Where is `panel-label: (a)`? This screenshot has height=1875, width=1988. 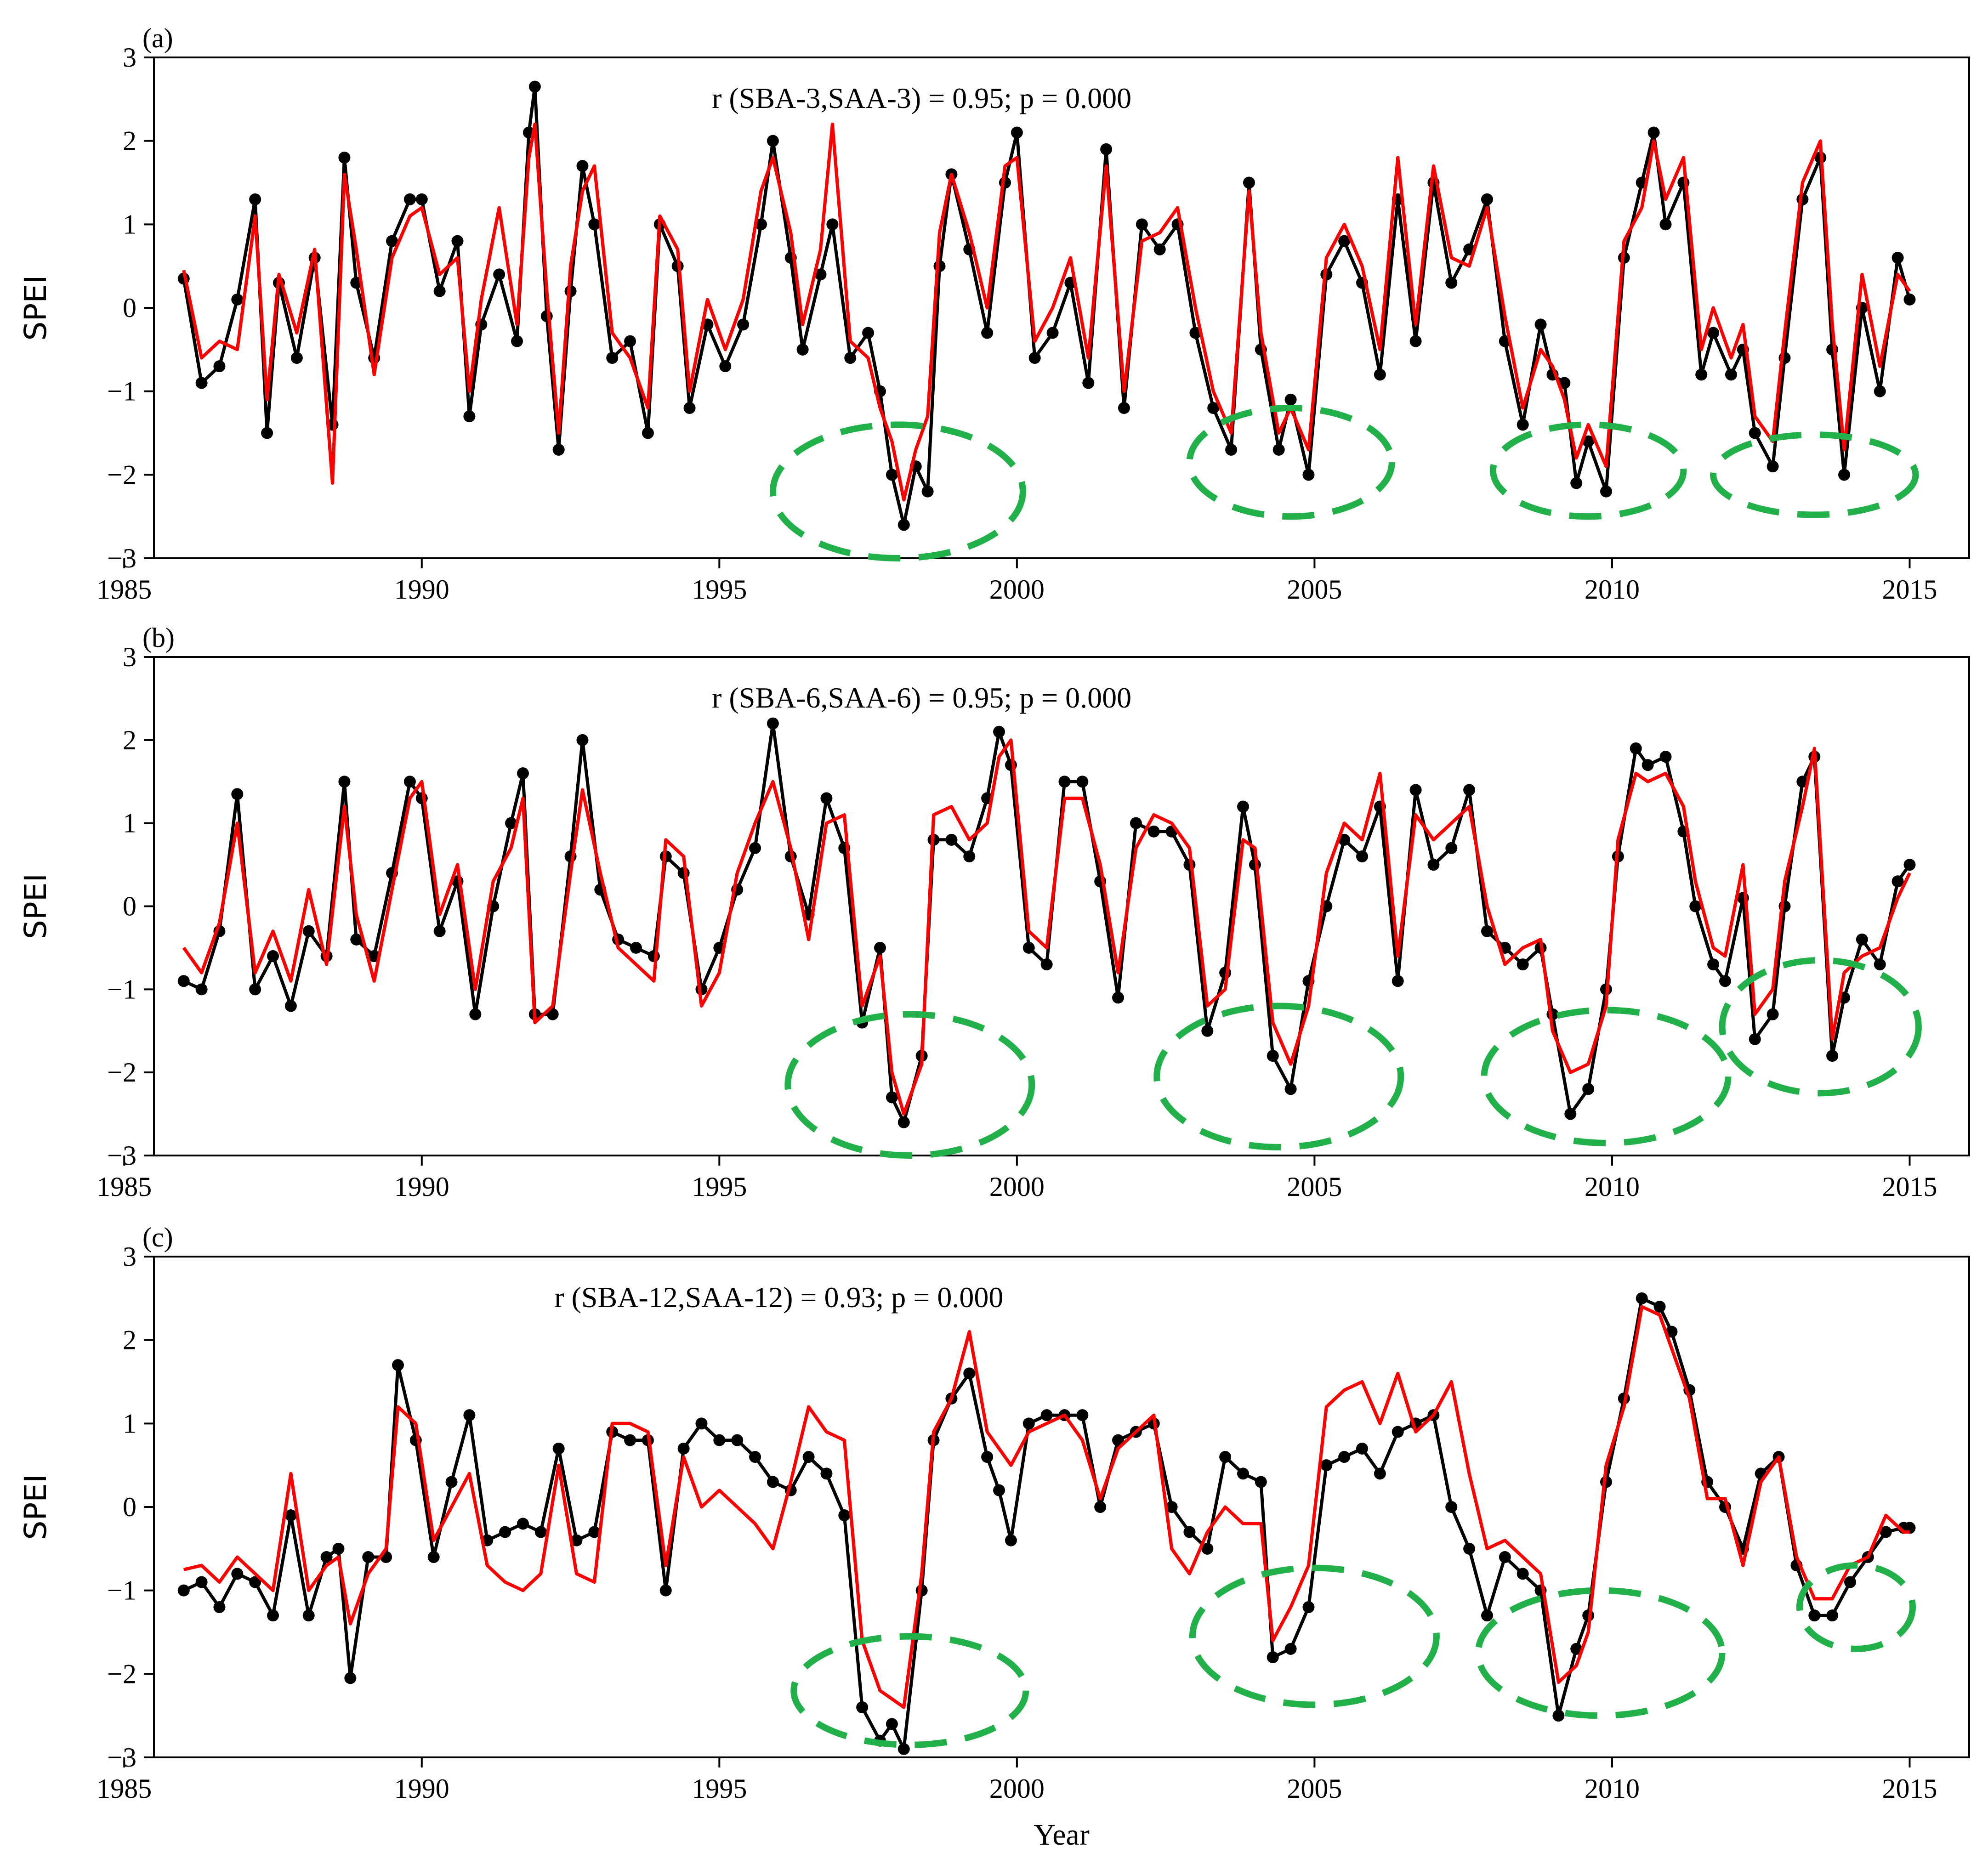 panel-label: (a) is located at coordinates (157, 38).